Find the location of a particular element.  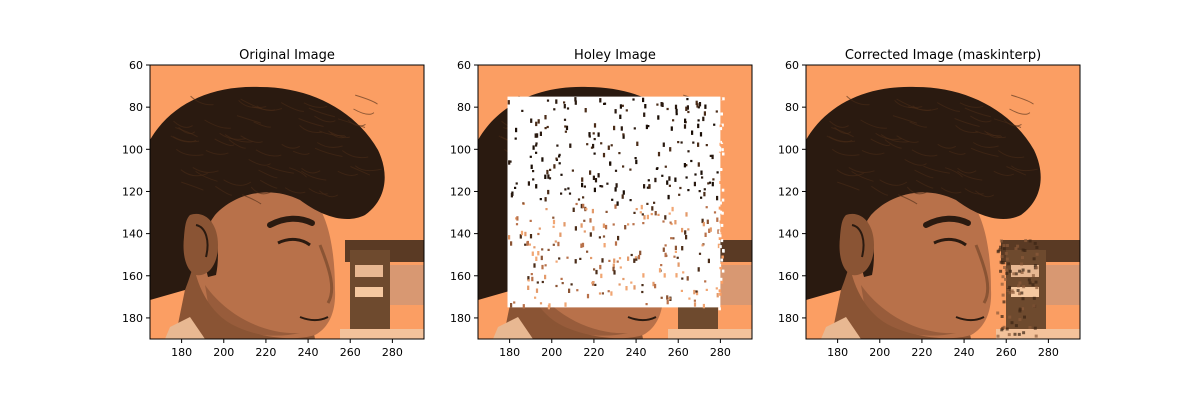

x-tick-label: 200 is located at coordinates (551, 352).